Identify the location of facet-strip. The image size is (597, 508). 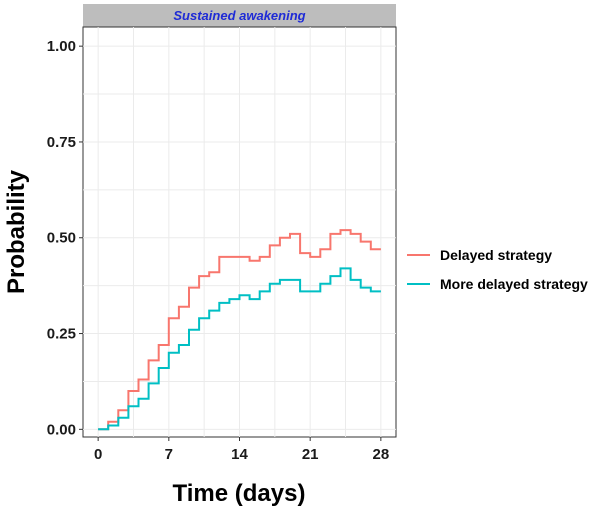
(239, 15).